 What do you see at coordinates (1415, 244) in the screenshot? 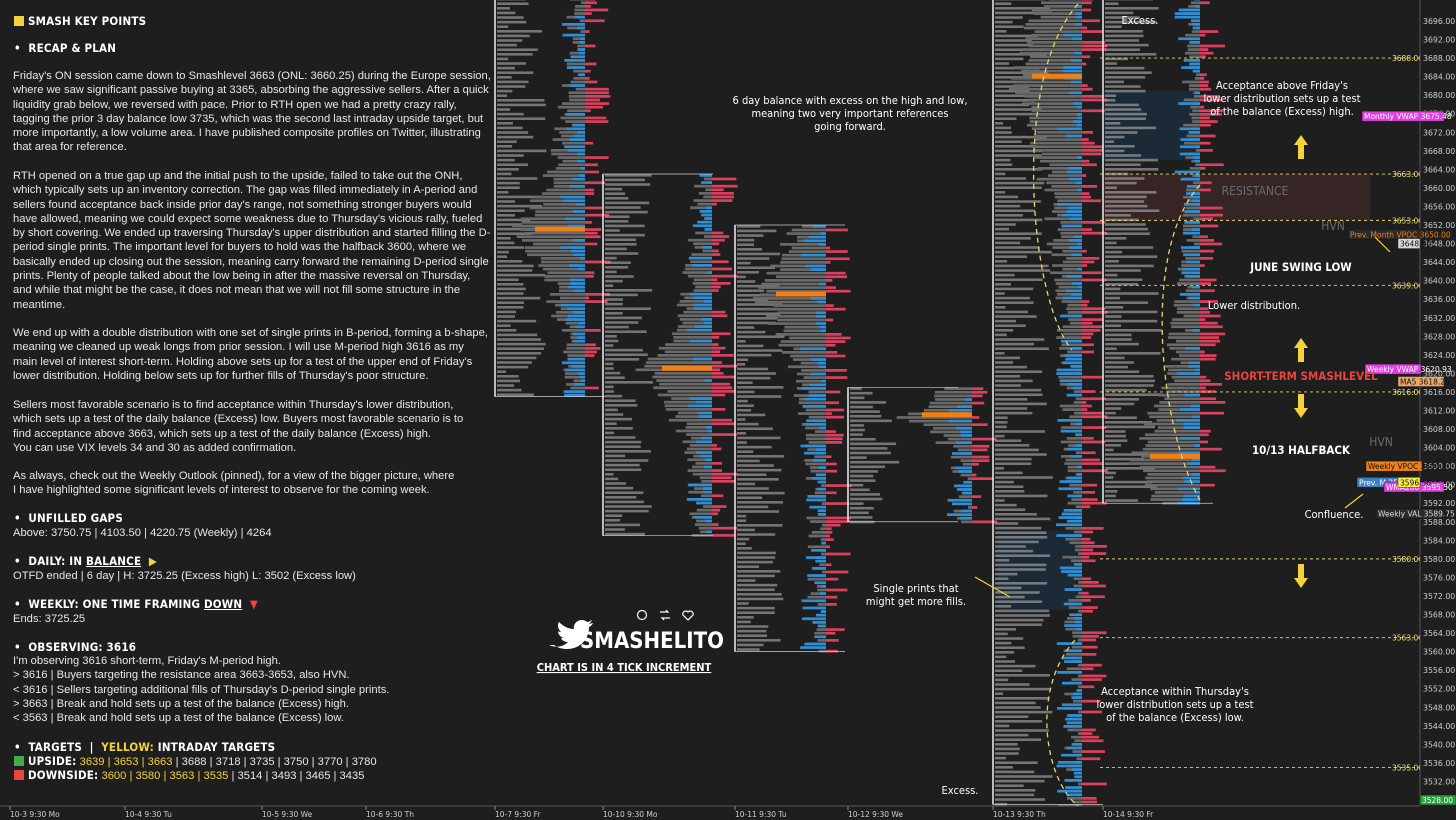
I see `price-tag-text: 3648.00` at bounding box center [1415, 244].